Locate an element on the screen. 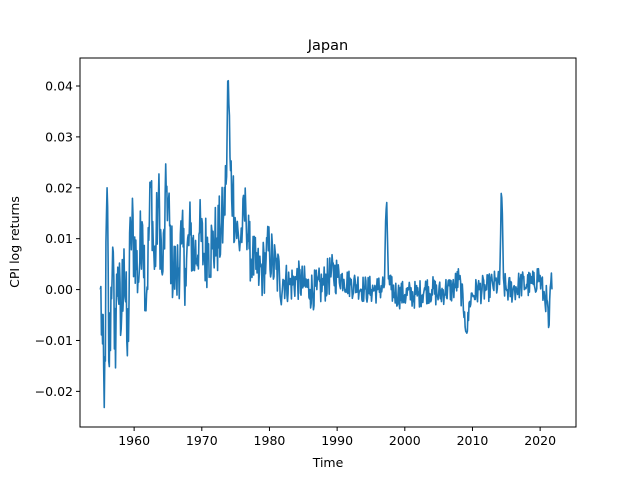 Image resolution: width=640 pixels, height=480 pixels. y-tick-label: 0.00 is located at coordinates (59, 289).